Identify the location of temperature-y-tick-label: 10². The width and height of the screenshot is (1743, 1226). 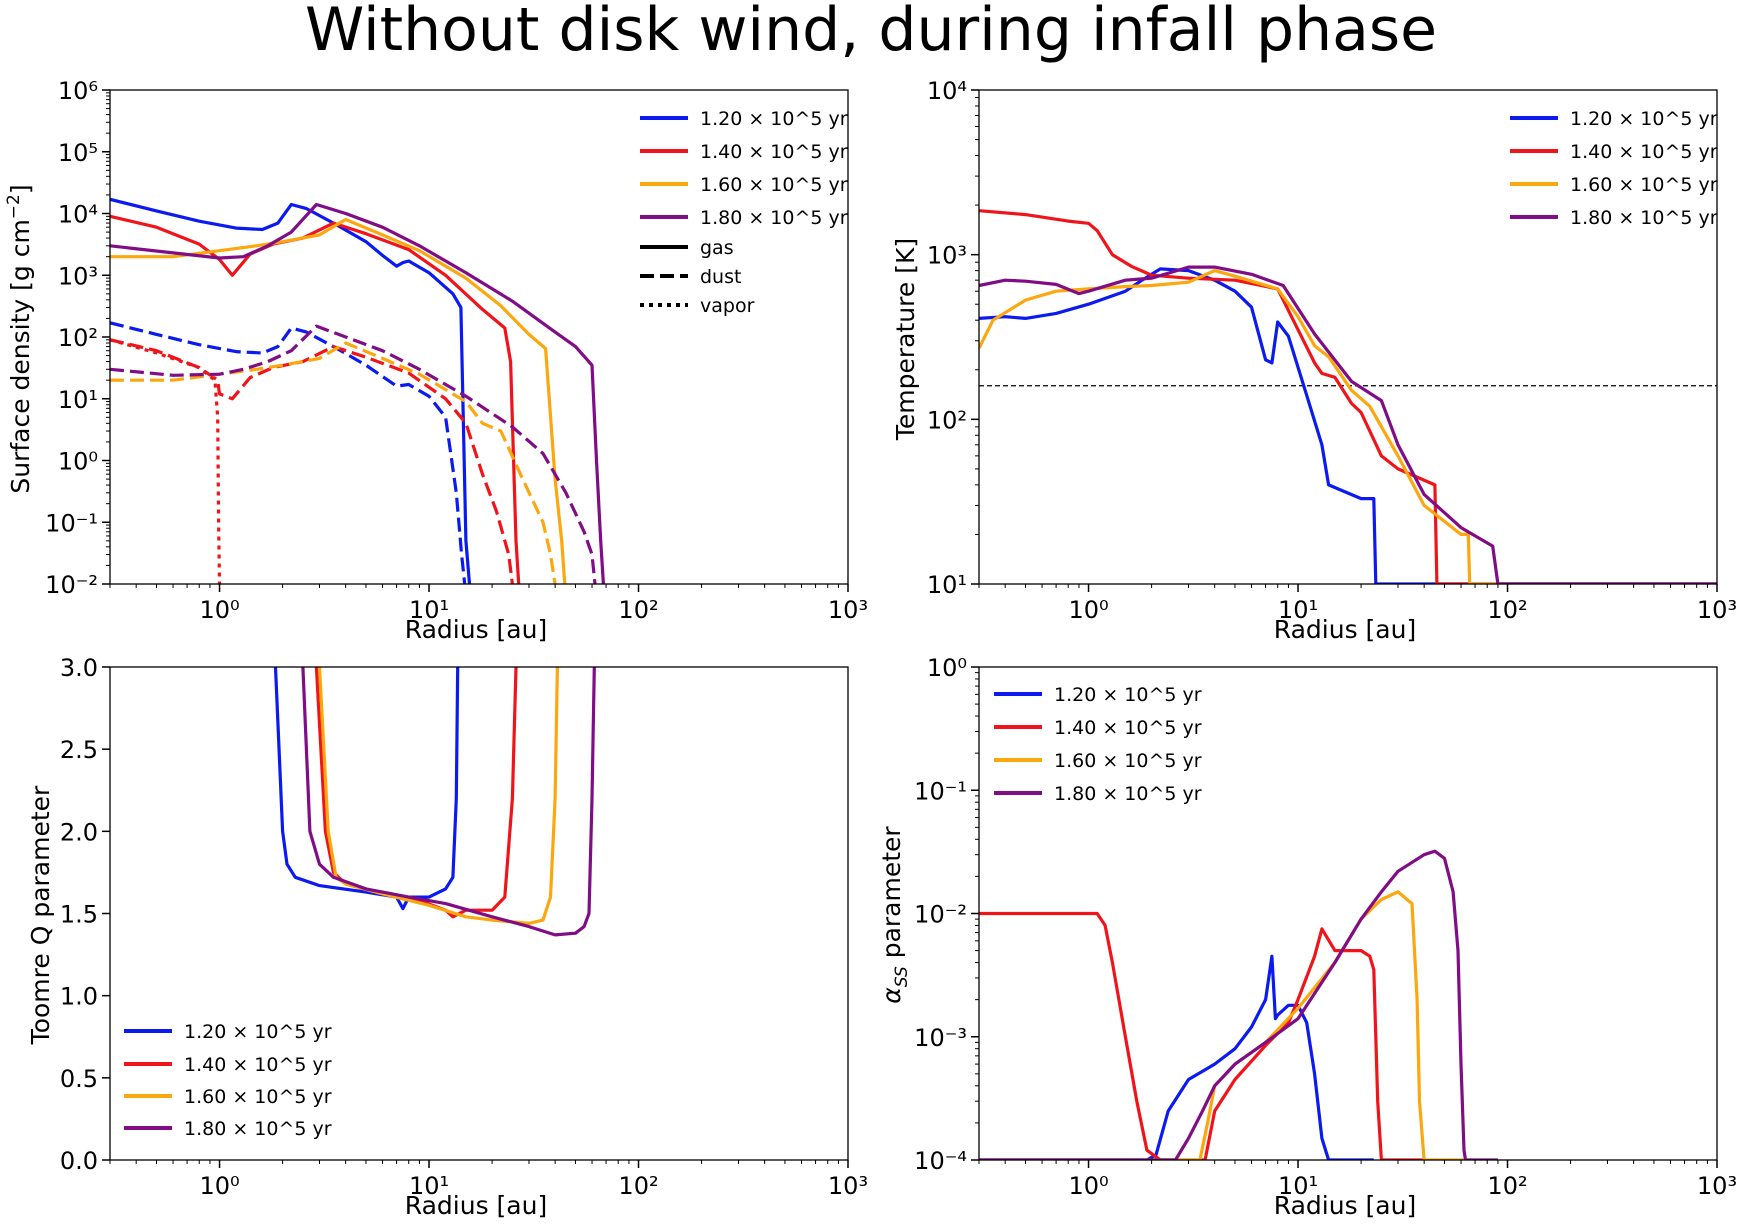
(947, 420).